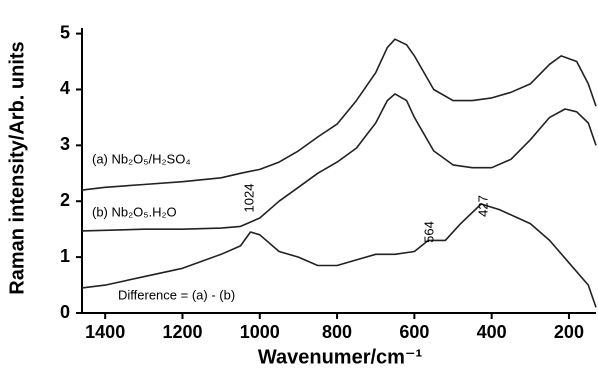  What do you see at coordinates (105, 332) in the screenshot?
I see `x-tick-label: 1400` at bounding box center [105, 332].